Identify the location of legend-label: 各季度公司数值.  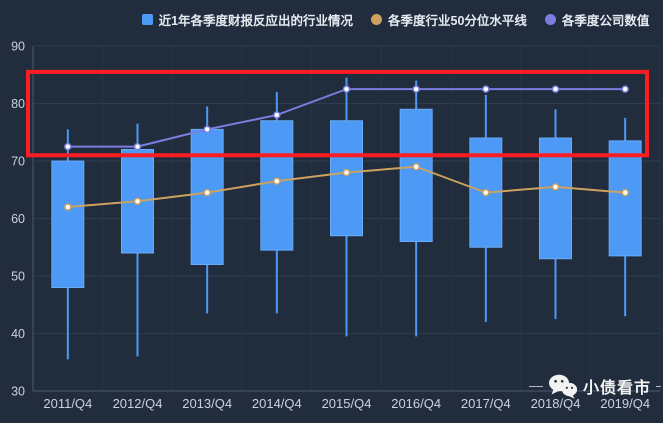
(605, 21).